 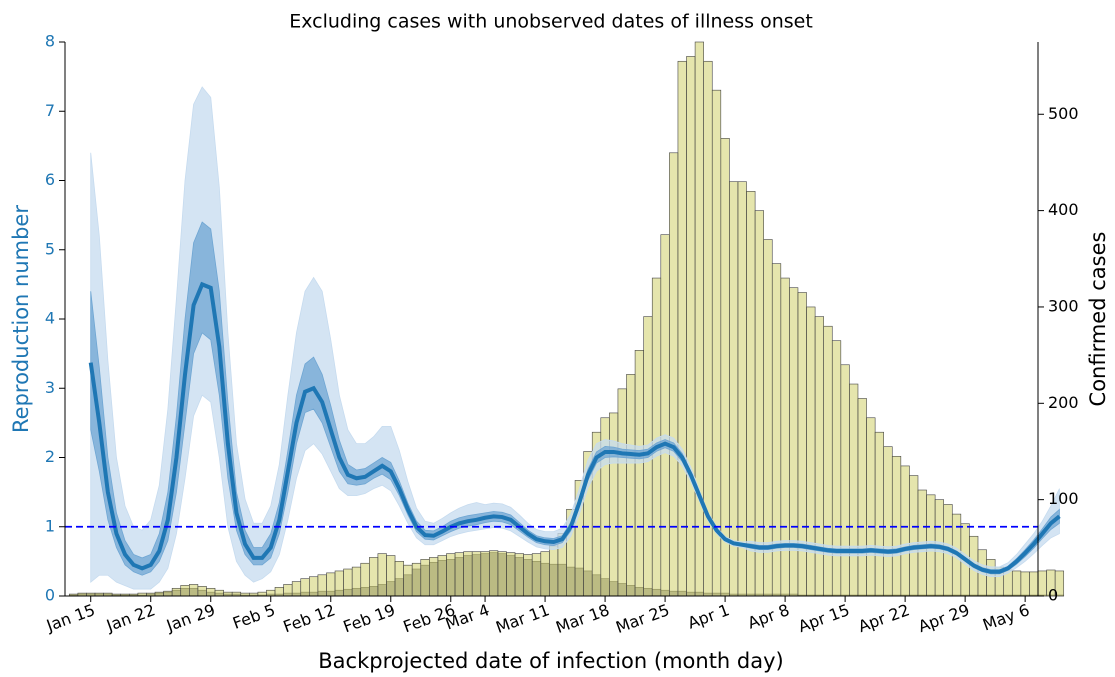 I want to click on x-tick-label: Apr 15, so click(x=824, y=618).